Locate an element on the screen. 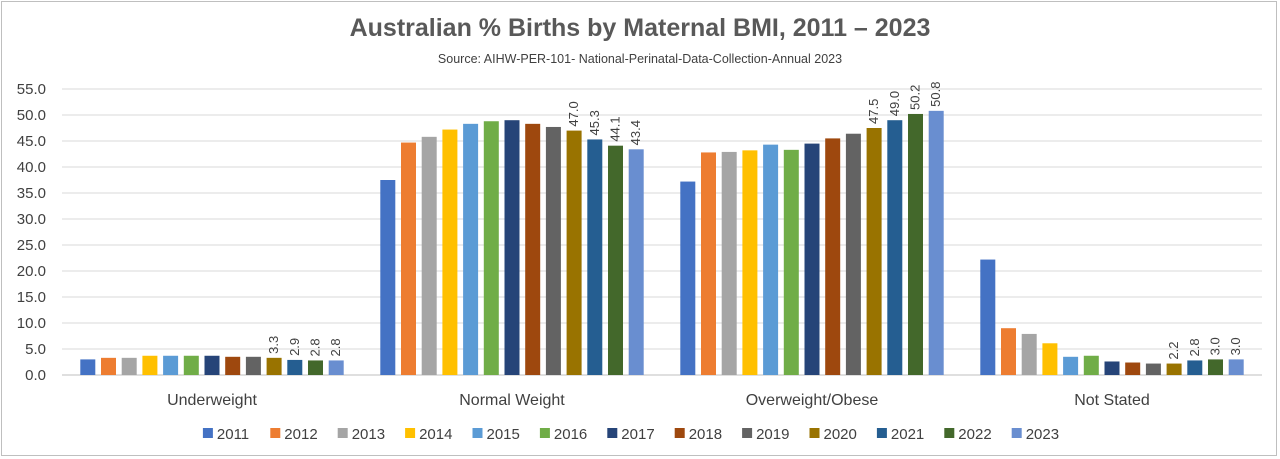 This screenshot has width=1280, height=459. legend-label: 2014 is located at coordinates (435, 434).